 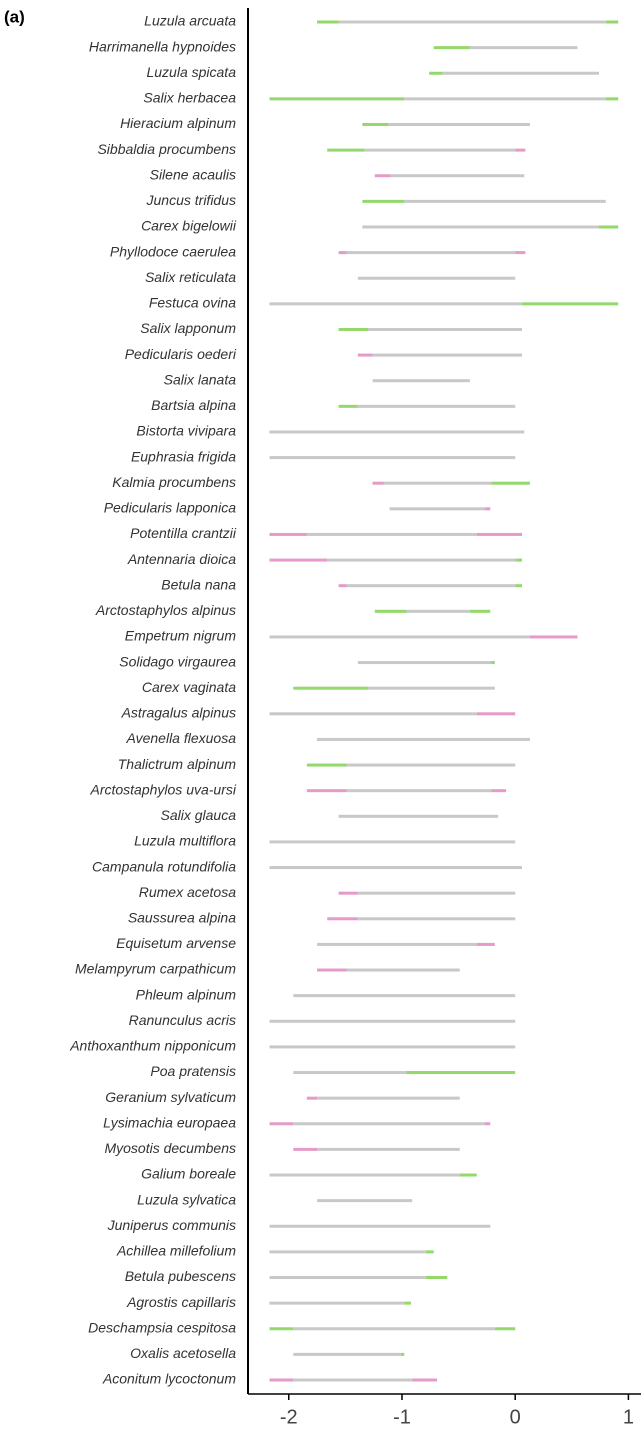 What do you see at coordinates (170, 1148) in the screenshot?
I see `species-label: Myosotis decumbens` at bounding box center [170, 1148].